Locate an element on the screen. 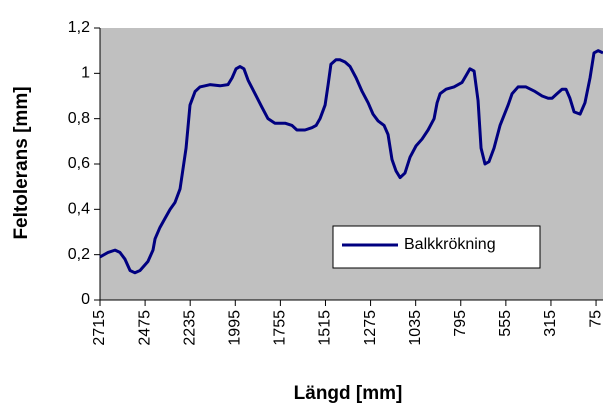 This screenshot has width=603, height=405. y-tick-label: 0,2 is located at coordinates (79, 254).